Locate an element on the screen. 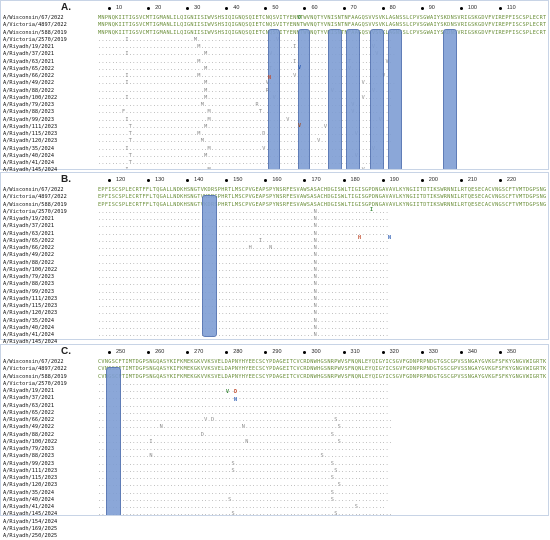 This screenshot has width=550, height=540. substitution-mark: N is located at coordinates (390, 238).